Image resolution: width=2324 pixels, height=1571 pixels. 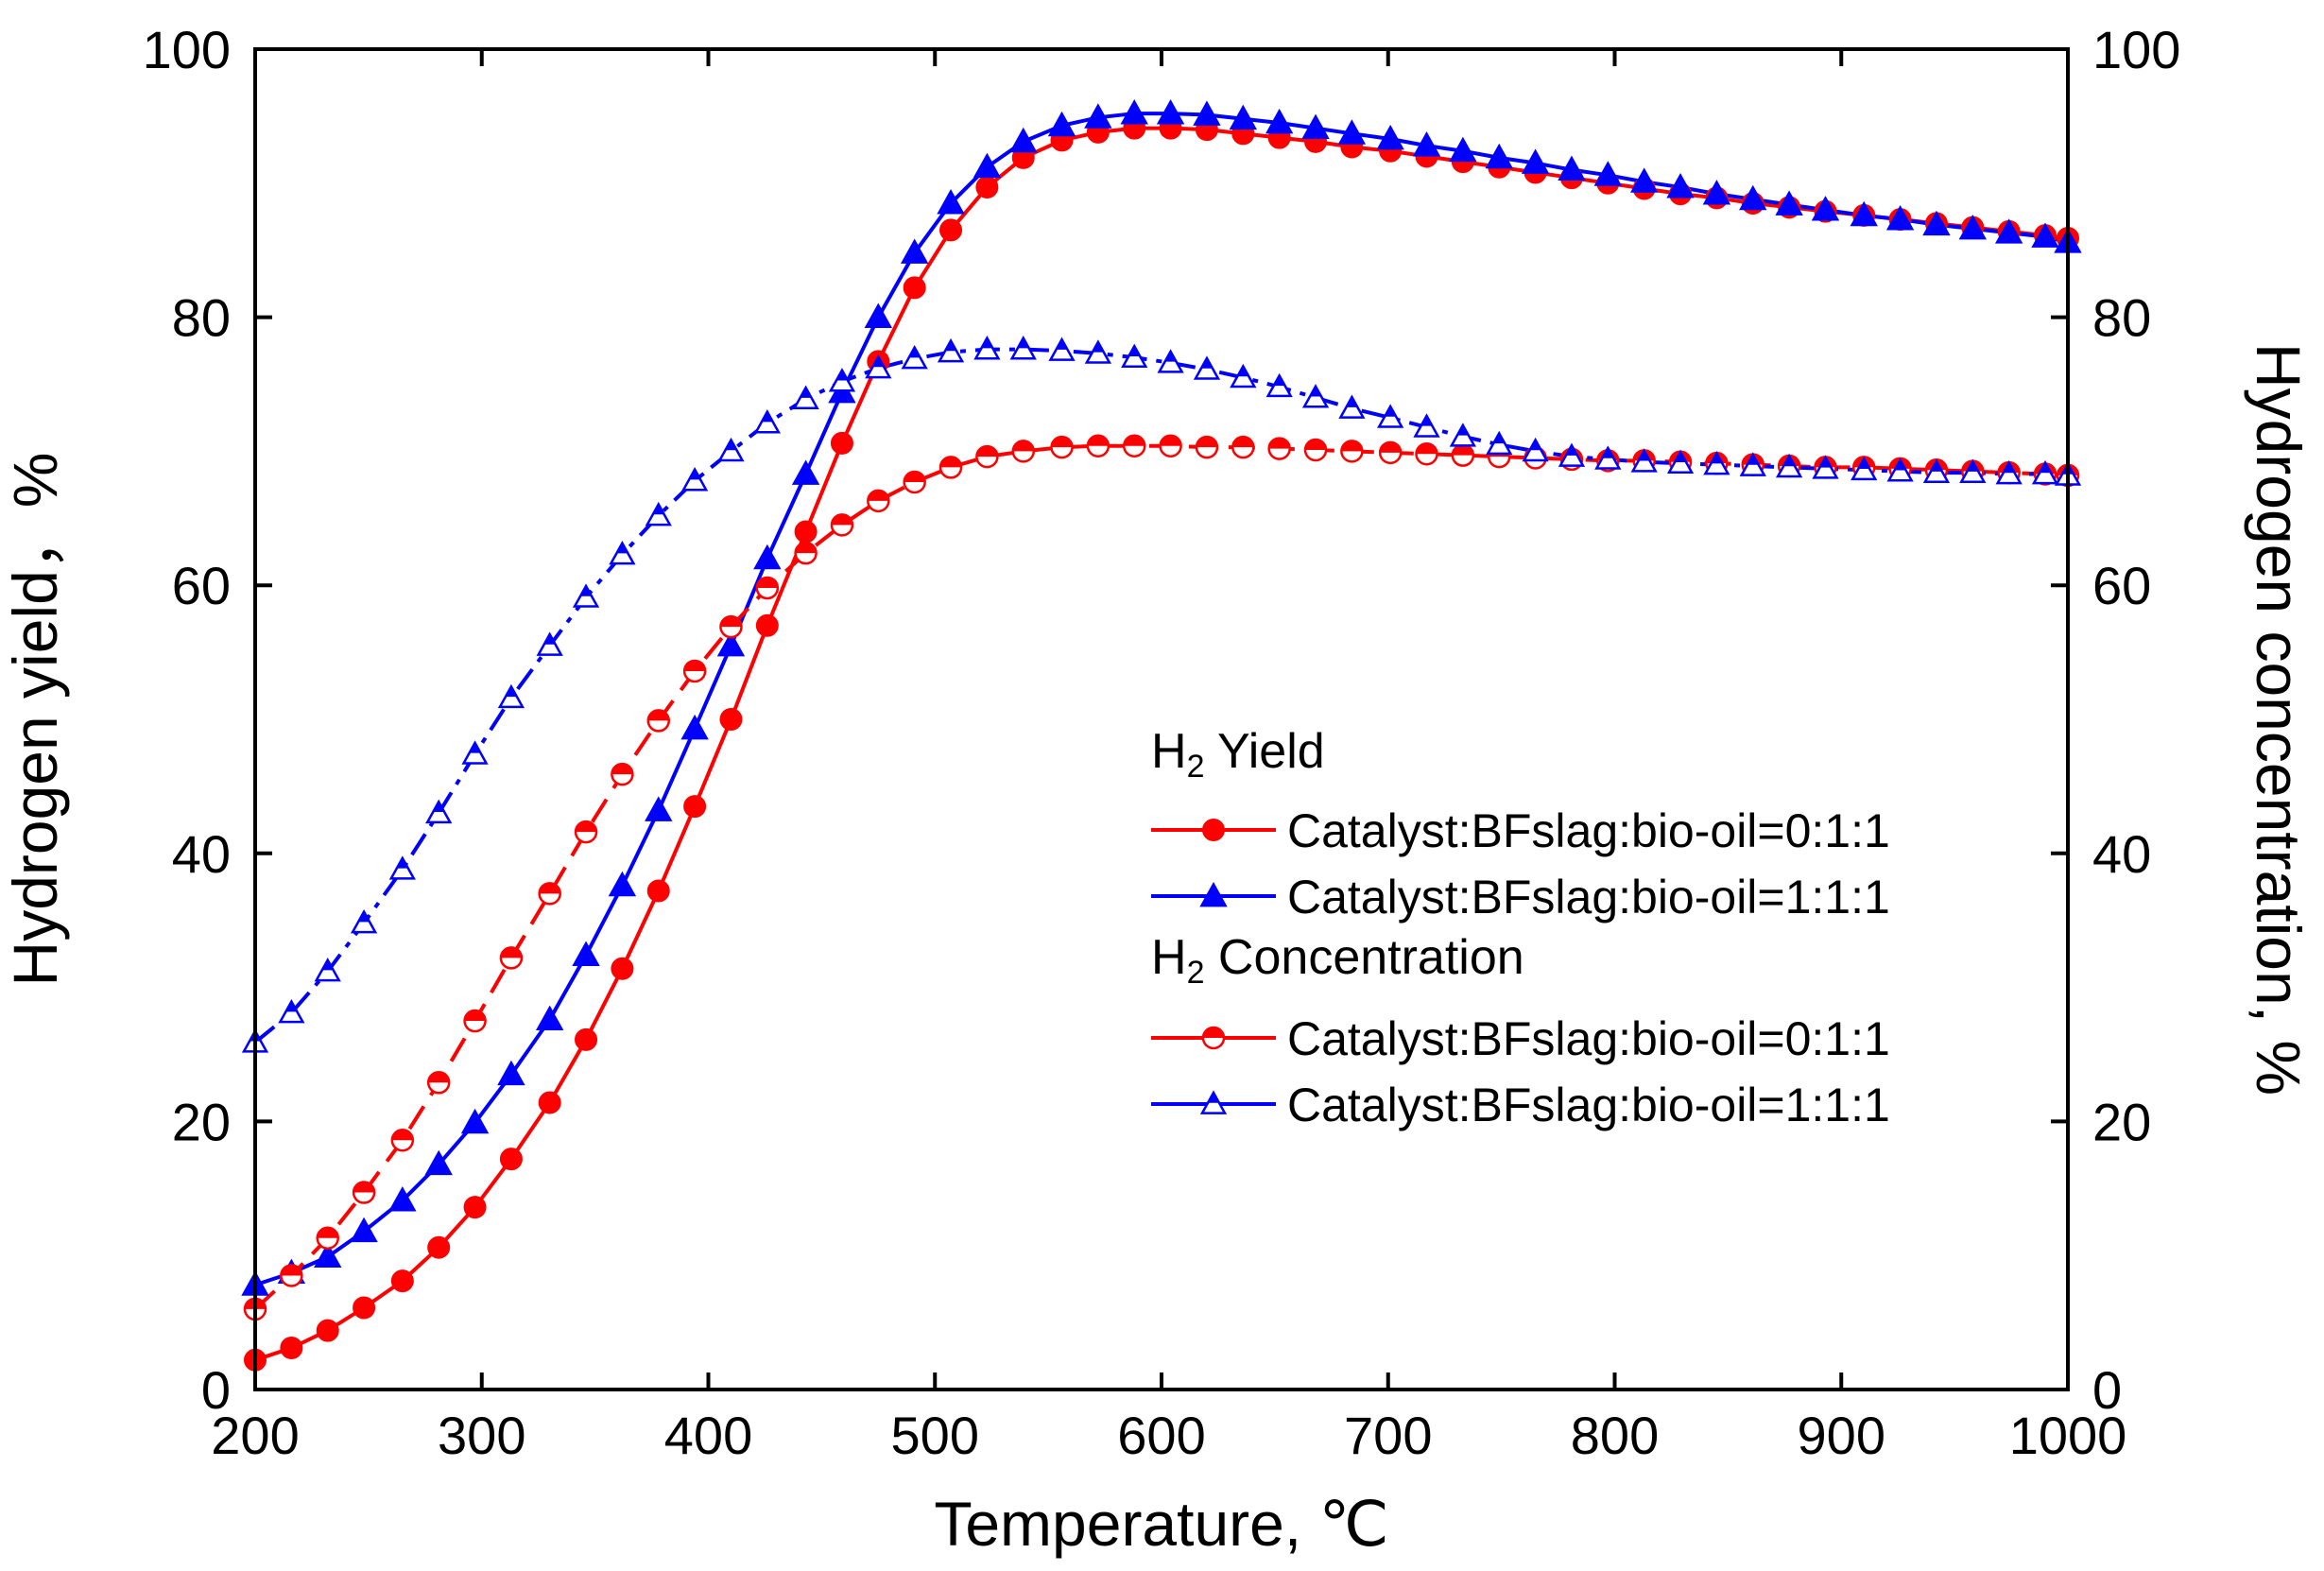 What do you see at coordinates (1196, 767) in the screenshot?
I see `legend-heading-yield-subscript: 2` at bounding box center [1196, 767].